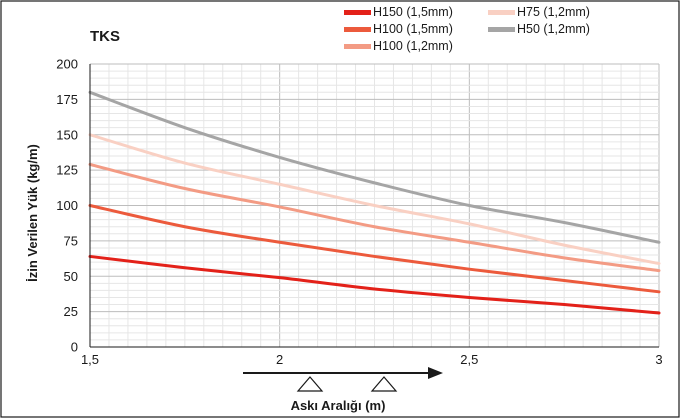 The image size is (680, 418). Describe the element at coordinates (413, 46) in the screenshot. I see `legend-label-3: H100 (1,2mm)` at that location.